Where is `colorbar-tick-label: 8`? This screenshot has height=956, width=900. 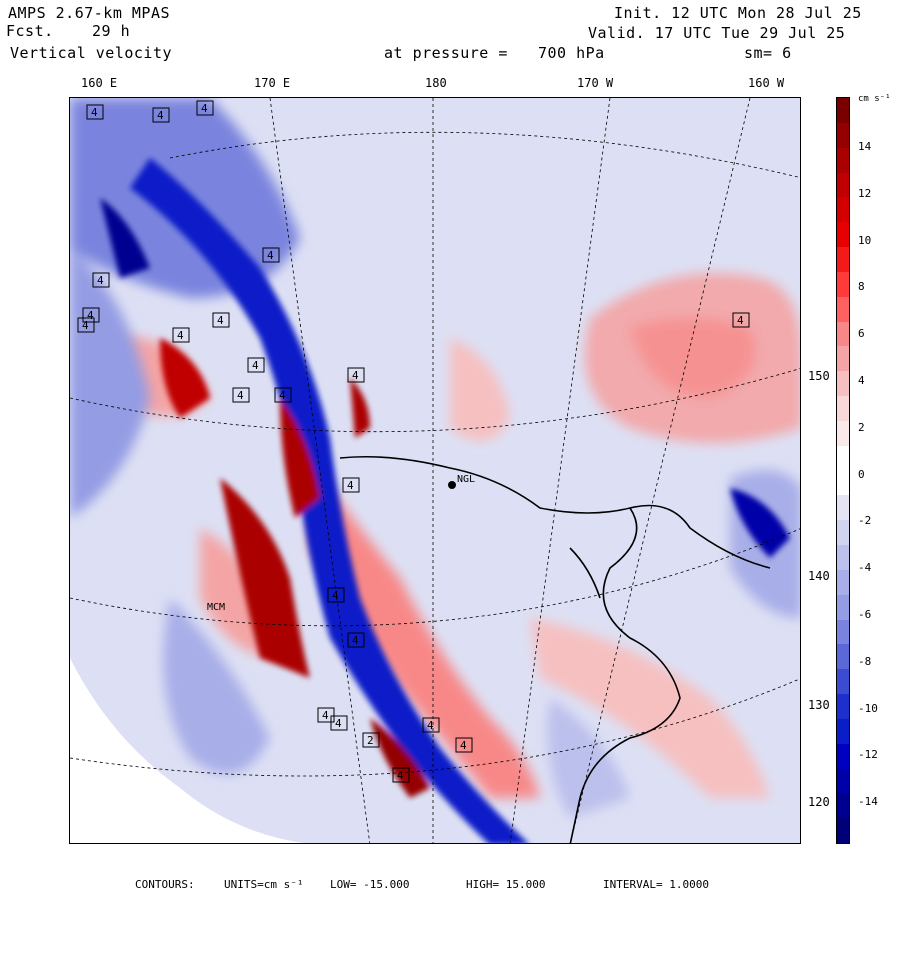
colorbar-tick-label: 8 is located at coordinates (861, 287).